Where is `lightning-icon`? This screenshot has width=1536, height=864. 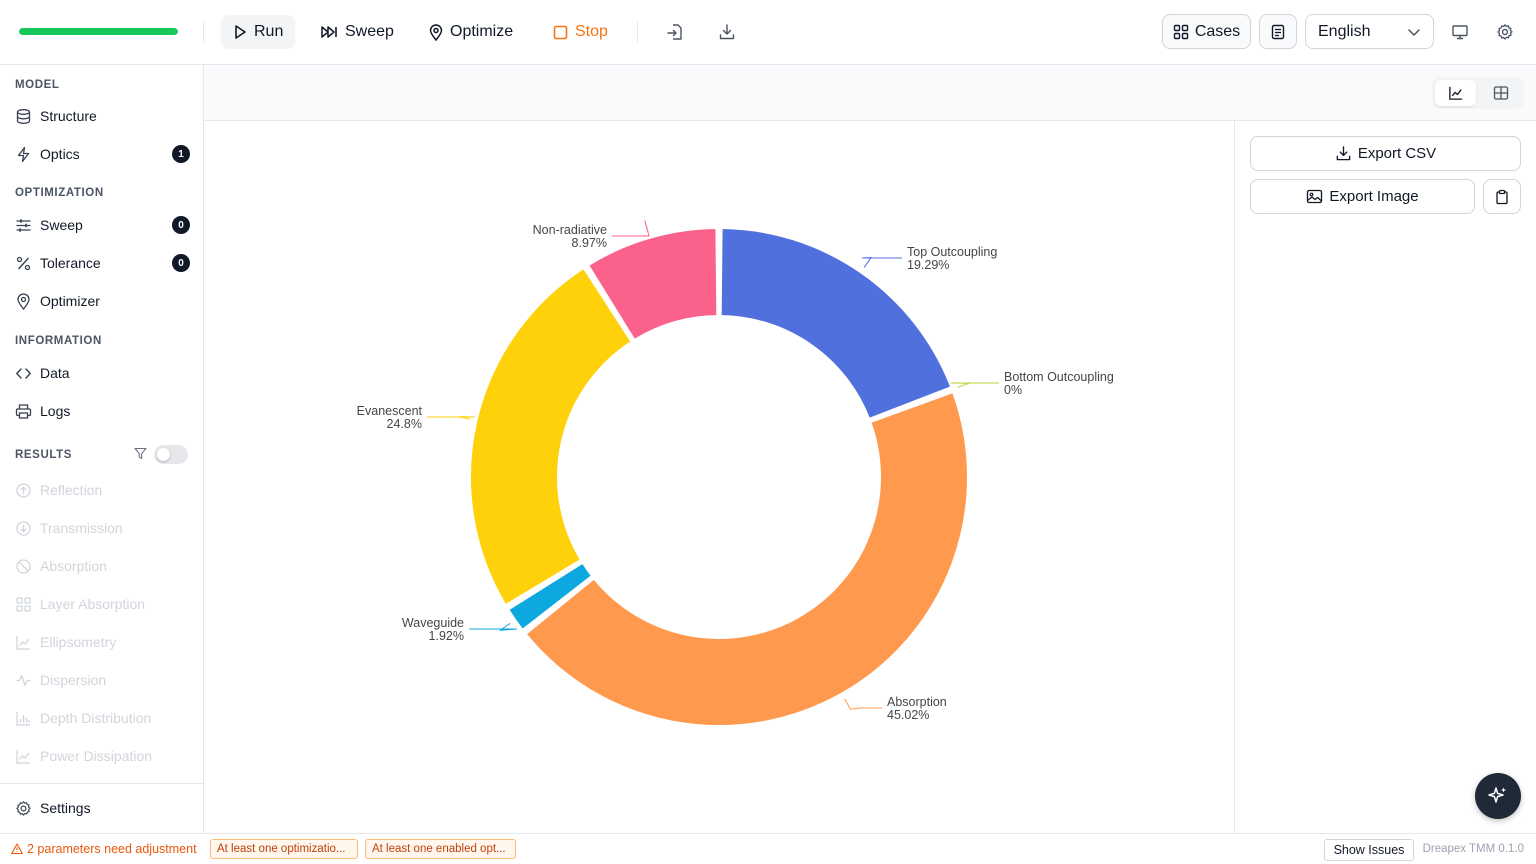
lightning-icon is located at coordinates (23, 154).